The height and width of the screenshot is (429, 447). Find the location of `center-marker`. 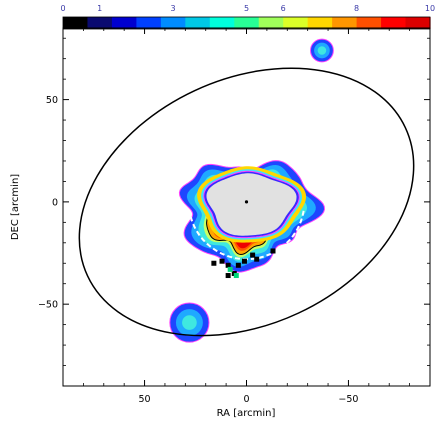

center-marker is located at coordinates (246, 202).